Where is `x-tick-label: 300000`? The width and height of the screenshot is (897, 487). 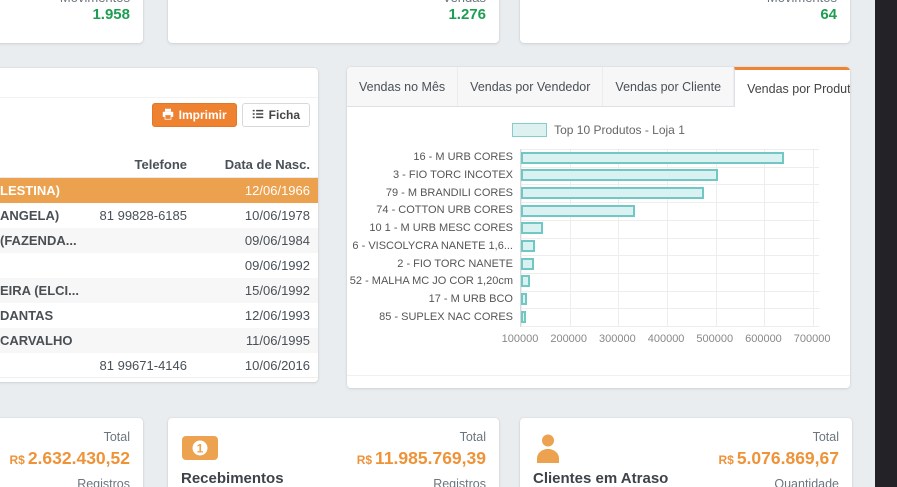 x-tick-label: 300000 is located at coordinates (617, 339).